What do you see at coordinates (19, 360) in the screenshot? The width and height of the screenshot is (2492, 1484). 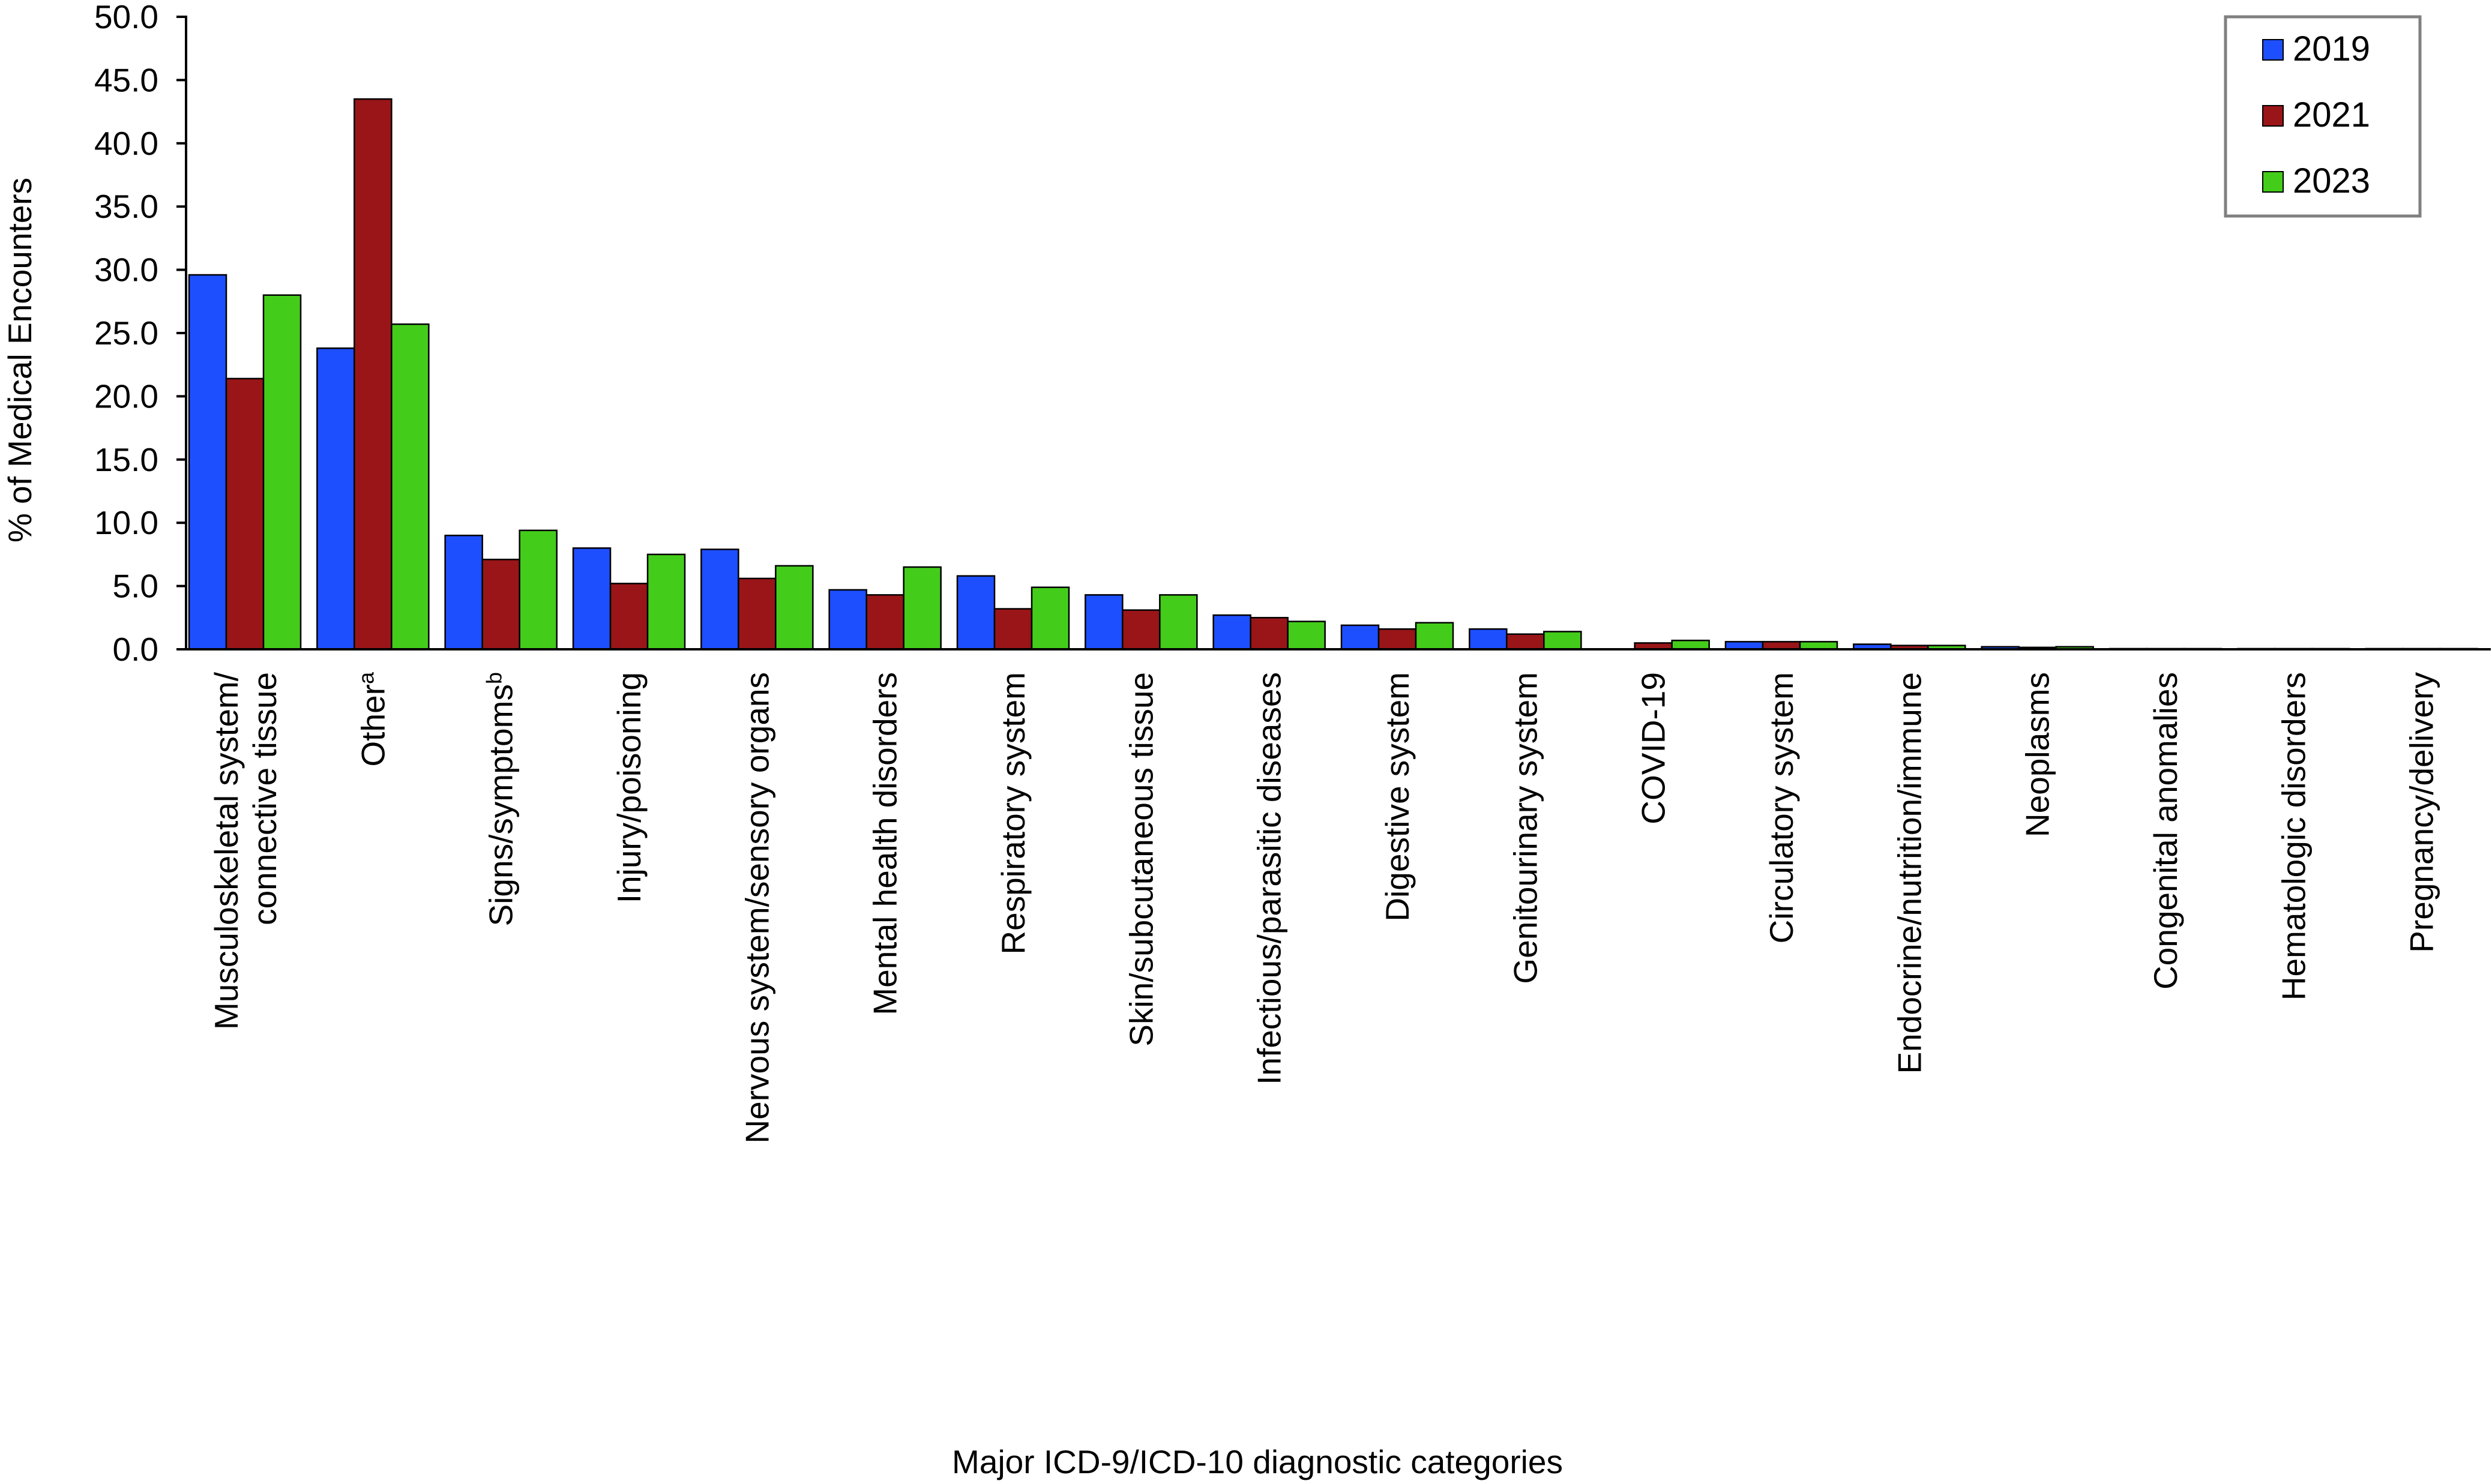 I see `y-axis-title: % of Medical Encounters` at bounding box center [19, 360].